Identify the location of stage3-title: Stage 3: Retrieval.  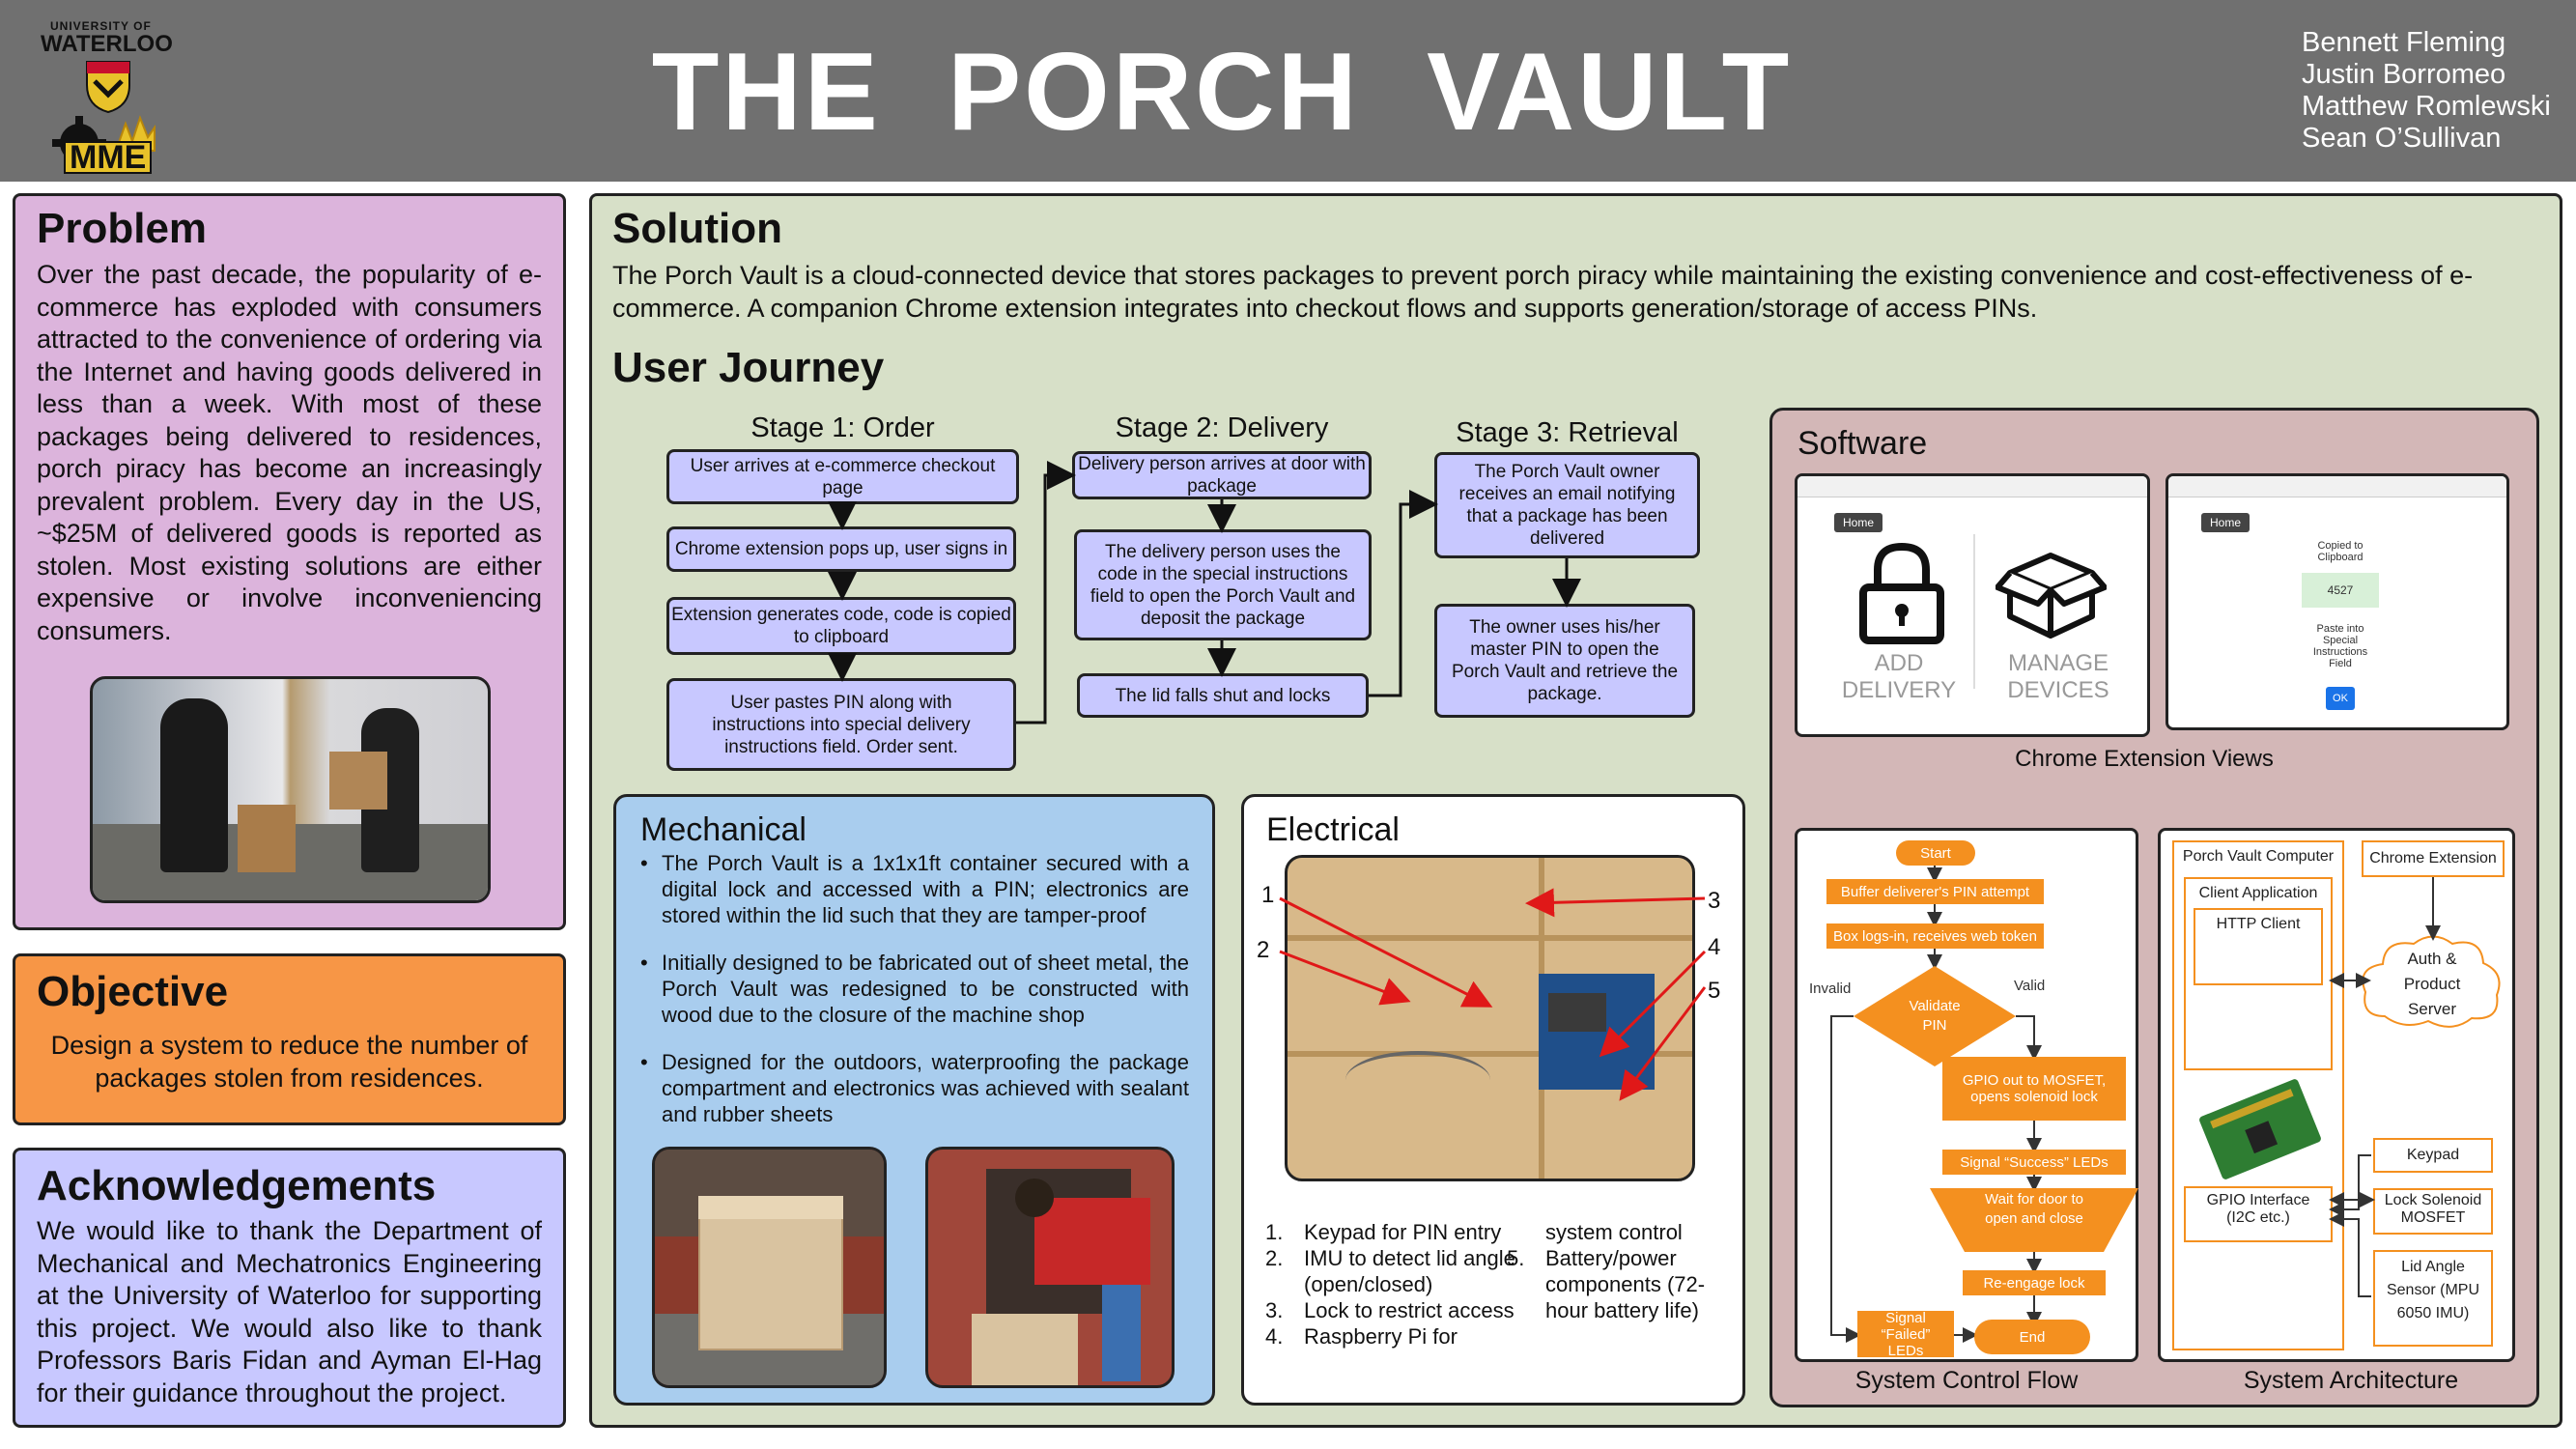
(1567, 432).